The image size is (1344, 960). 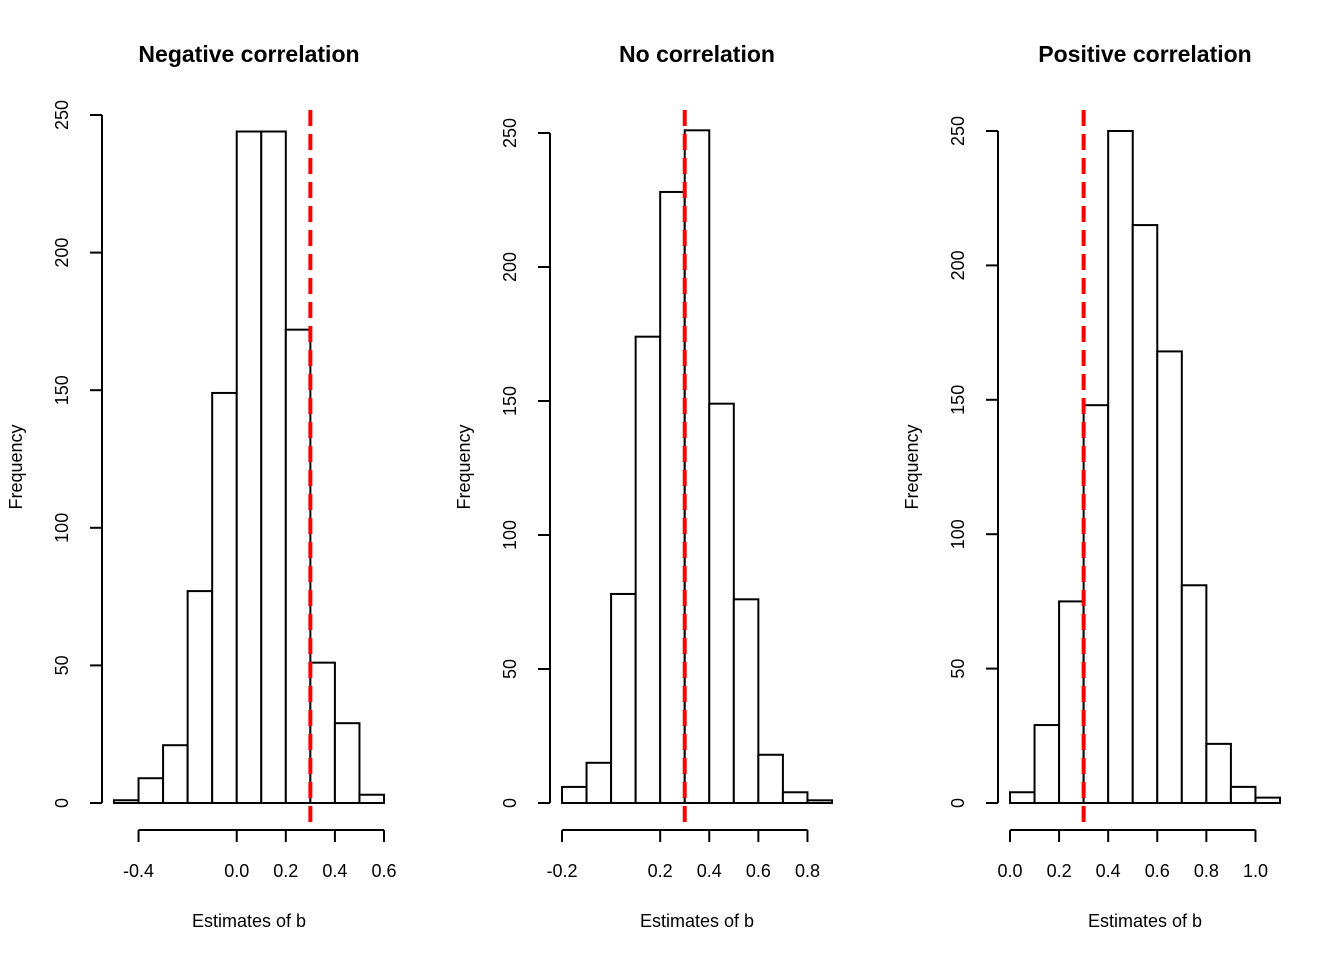 What do you see at coordinates (138, 871) in the screenshot?
I see `x-tick-label: -0.4` at bounding box center [138, 871].